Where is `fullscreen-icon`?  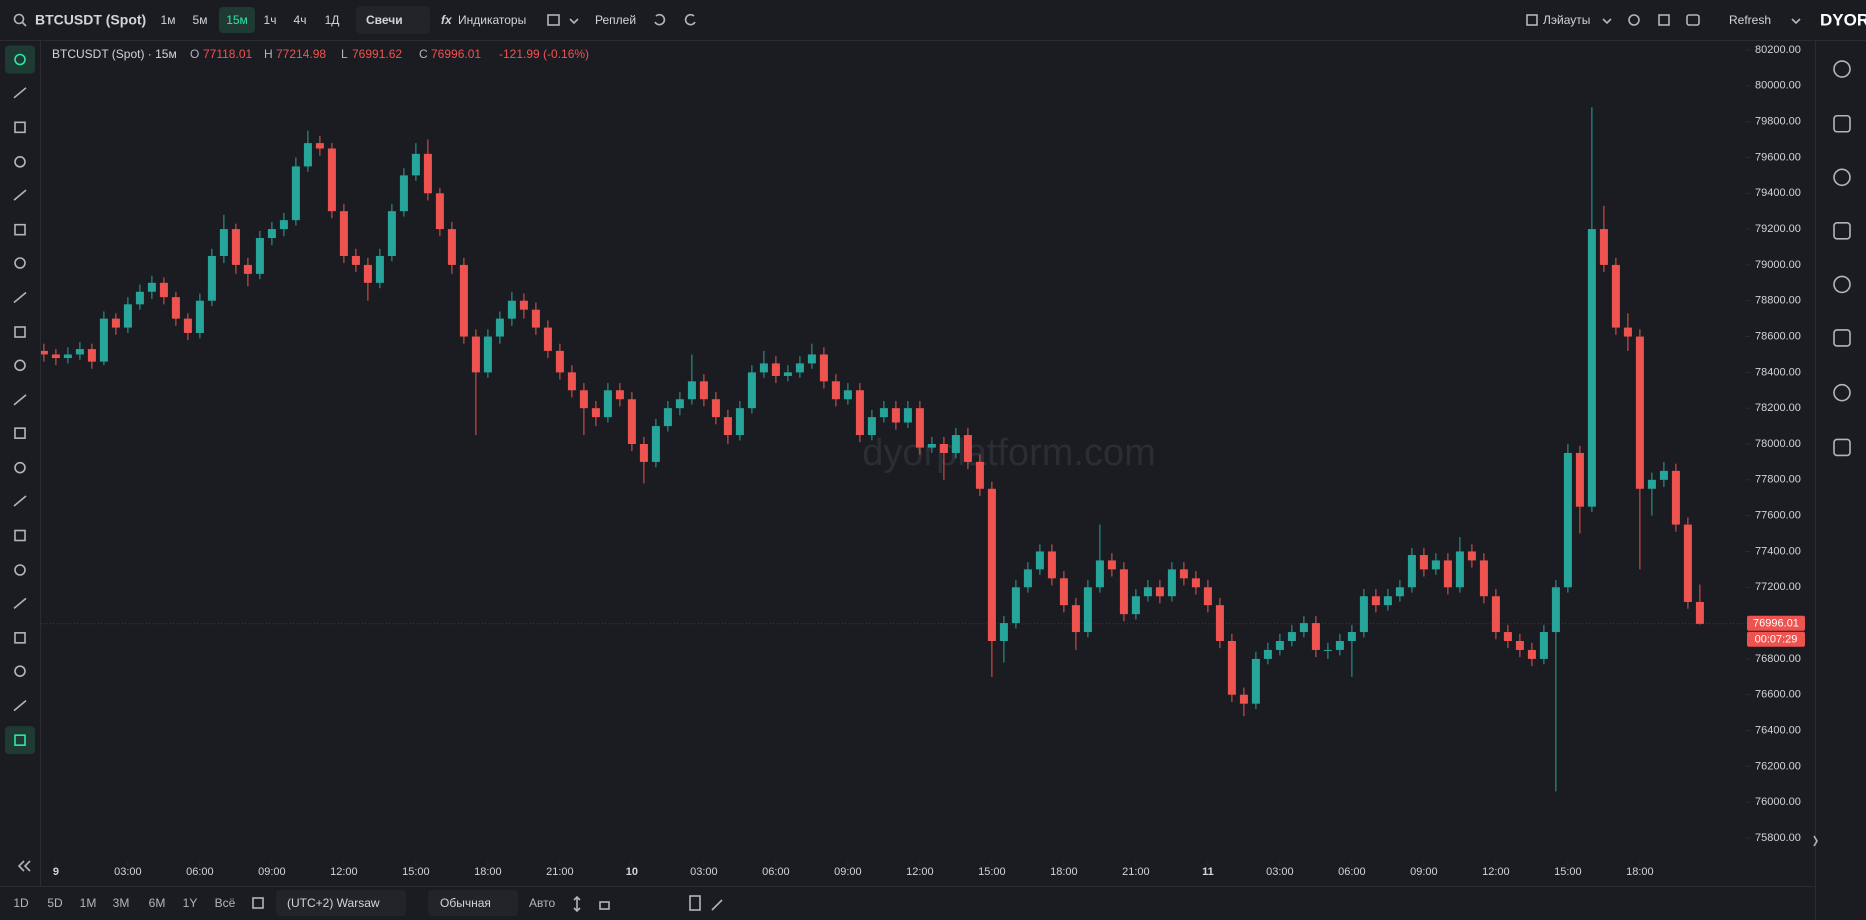 fullscreen-icon is located at coordinates (1664, 20).